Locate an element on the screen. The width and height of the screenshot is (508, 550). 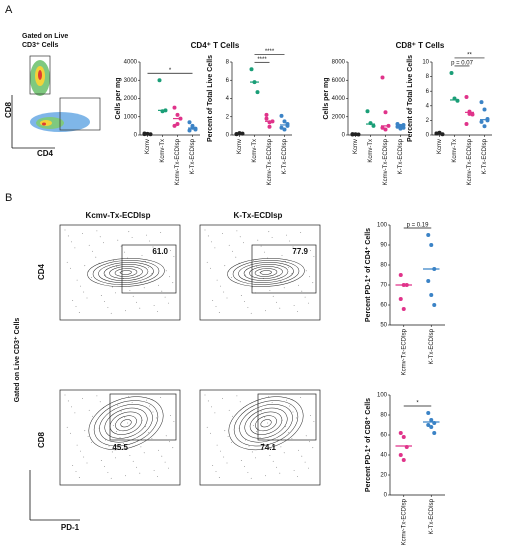
y-tick-label: 2 is located at coordinates (428, 121).